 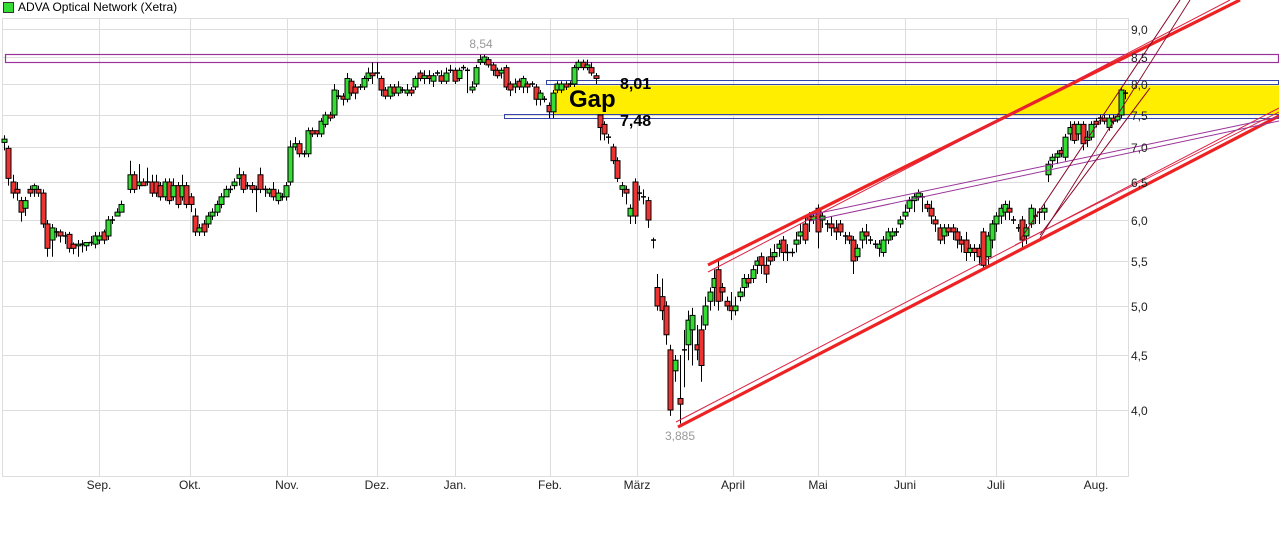 What do you see at coordinates (635, 121) in the screenshot?
I see `gap-bottom-label: 7,48` at bounding box center [635, 121].